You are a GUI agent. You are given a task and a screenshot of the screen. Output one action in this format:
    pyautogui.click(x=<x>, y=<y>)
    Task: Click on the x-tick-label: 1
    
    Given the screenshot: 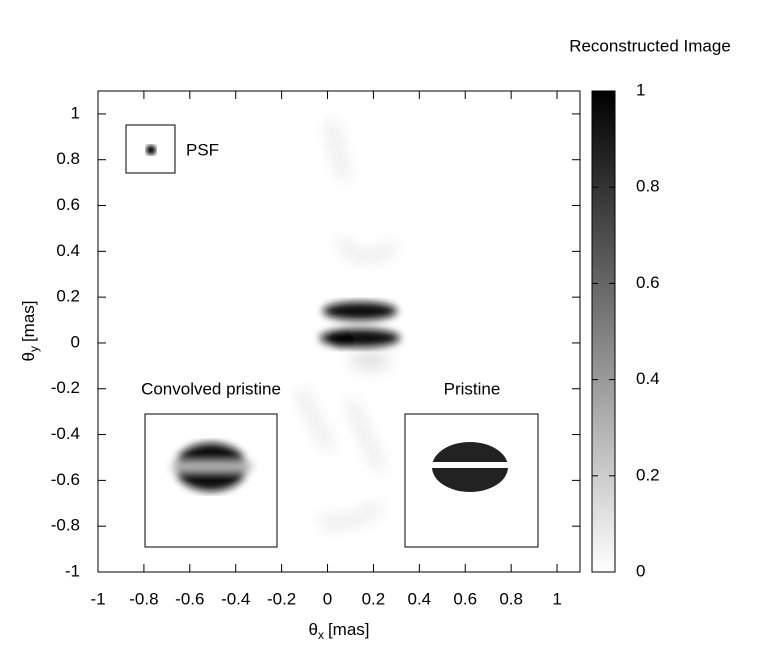 What is the action you would take?
    pyautogui.click(x=556, y=598)
    